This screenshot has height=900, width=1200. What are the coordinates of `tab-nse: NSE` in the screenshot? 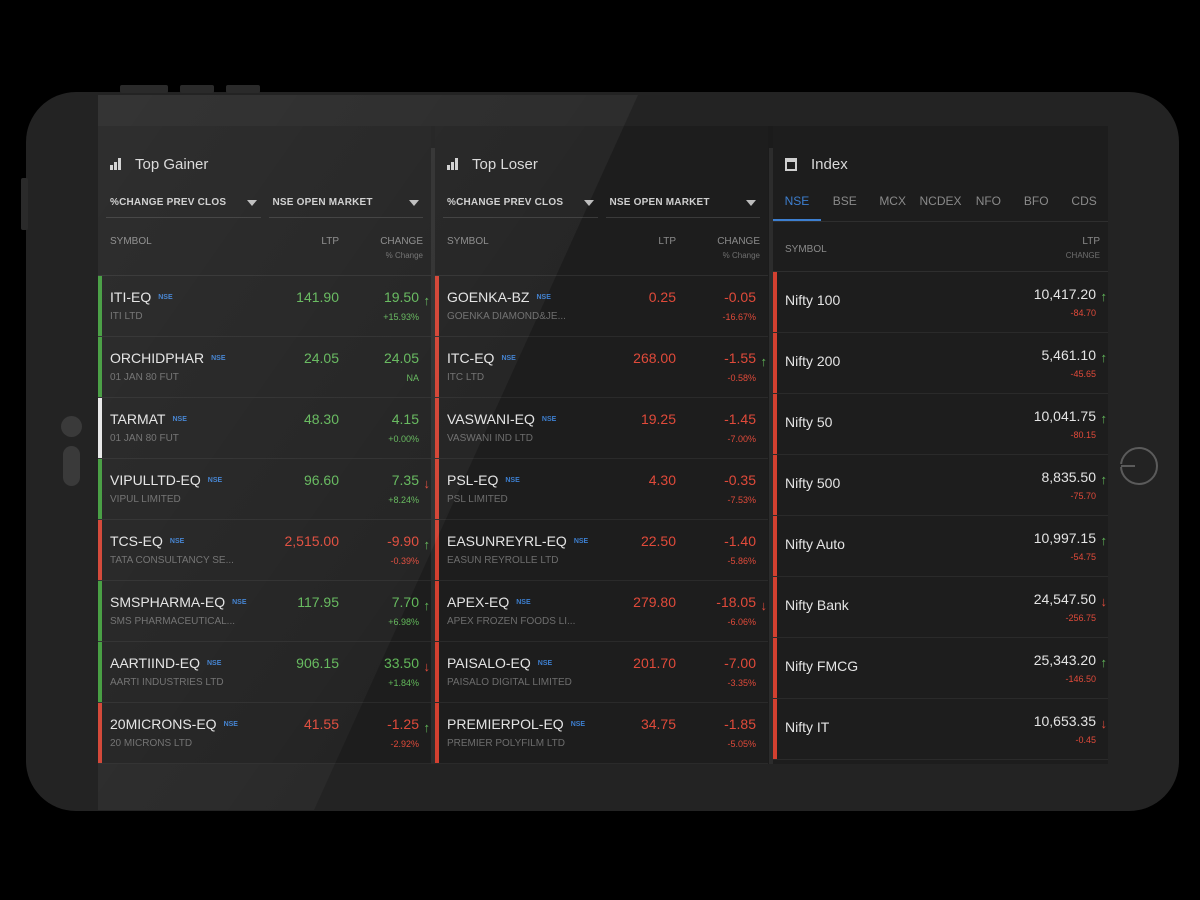 It's located at (797, 204).